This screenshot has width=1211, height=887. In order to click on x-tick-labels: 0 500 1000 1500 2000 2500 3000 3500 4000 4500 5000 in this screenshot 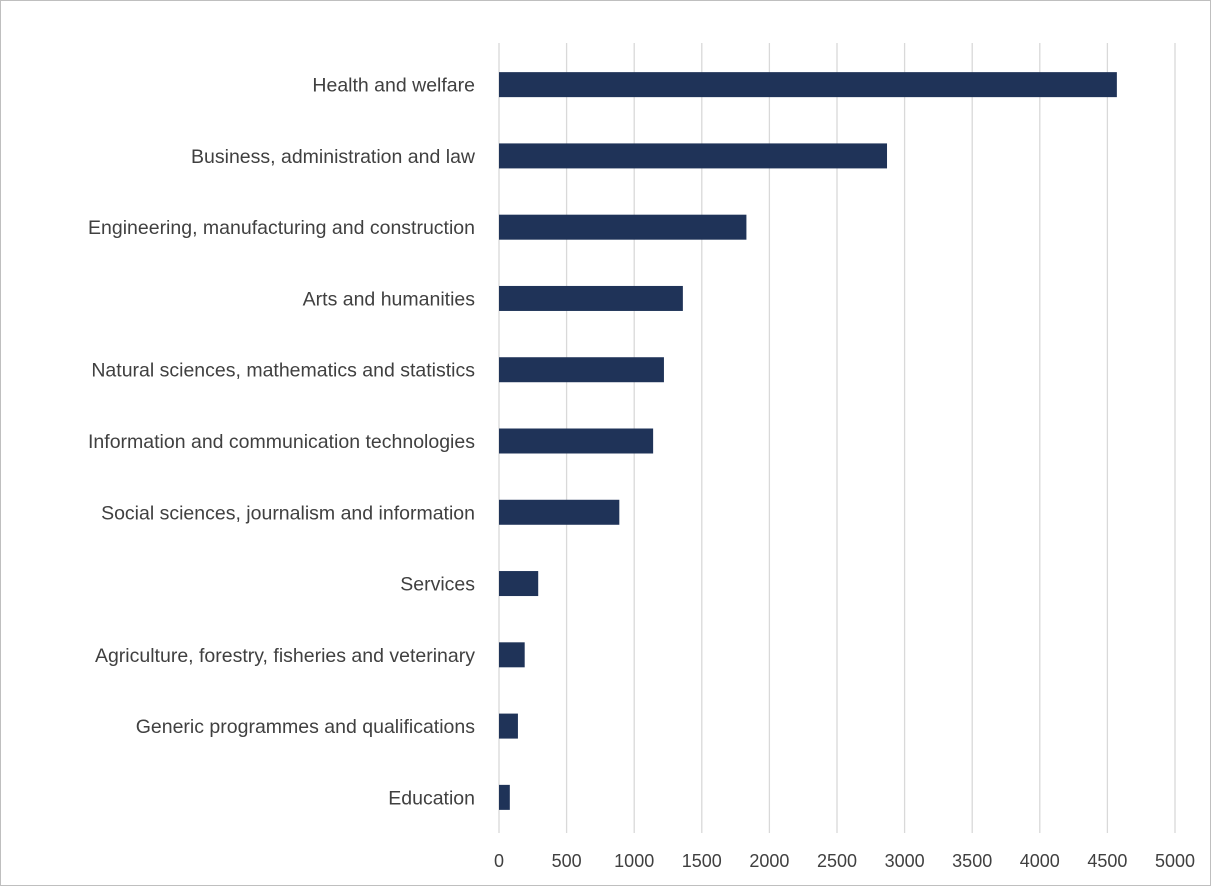, I will do `click(844, 861)`.